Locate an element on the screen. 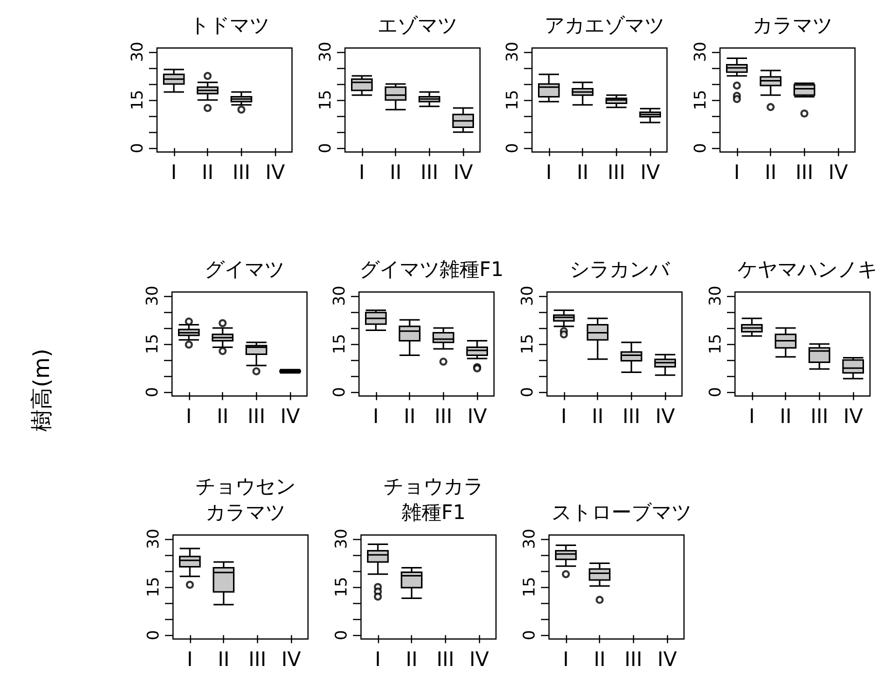  chart-subtitle: 雑種F1 is located at coordinates (433, 512).